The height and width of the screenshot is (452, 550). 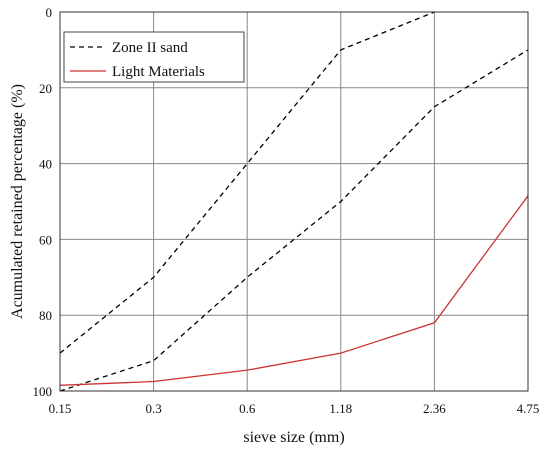 I want to click on legend: Zone II sand Light Materials, so click(x=154, y=57).